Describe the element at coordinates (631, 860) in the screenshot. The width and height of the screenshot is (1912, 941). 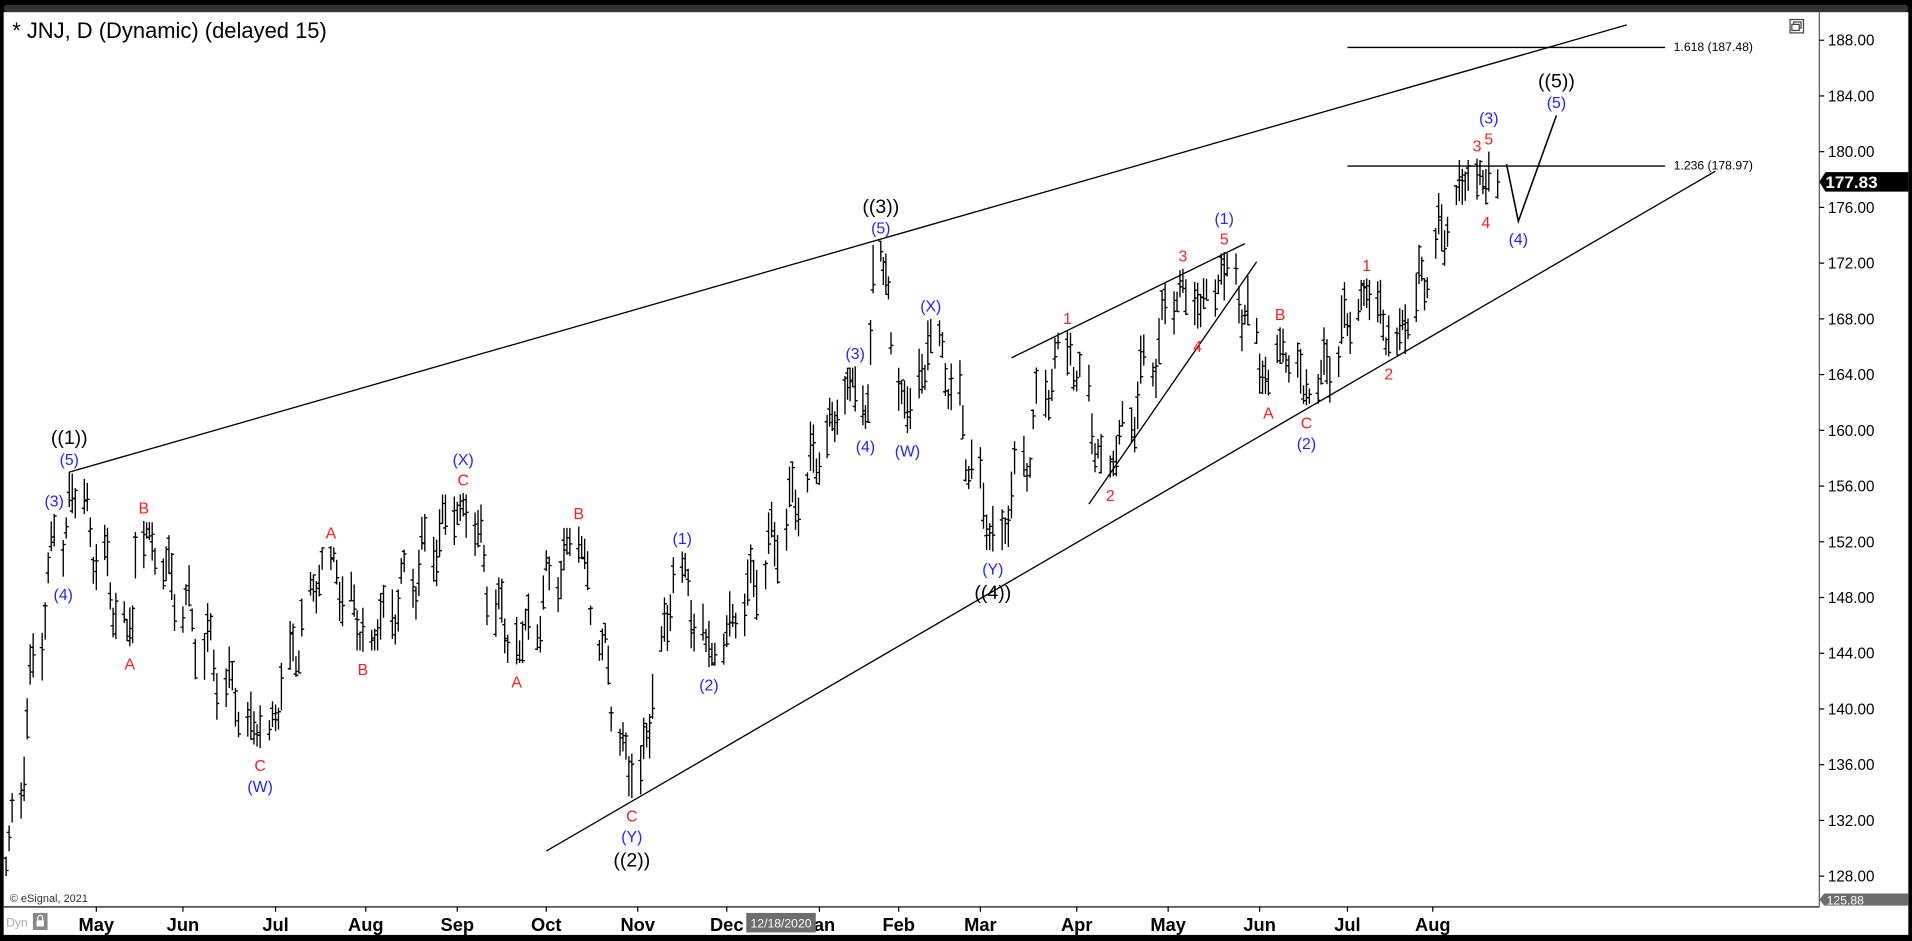
I see `wave-label: ((2))` at that location.